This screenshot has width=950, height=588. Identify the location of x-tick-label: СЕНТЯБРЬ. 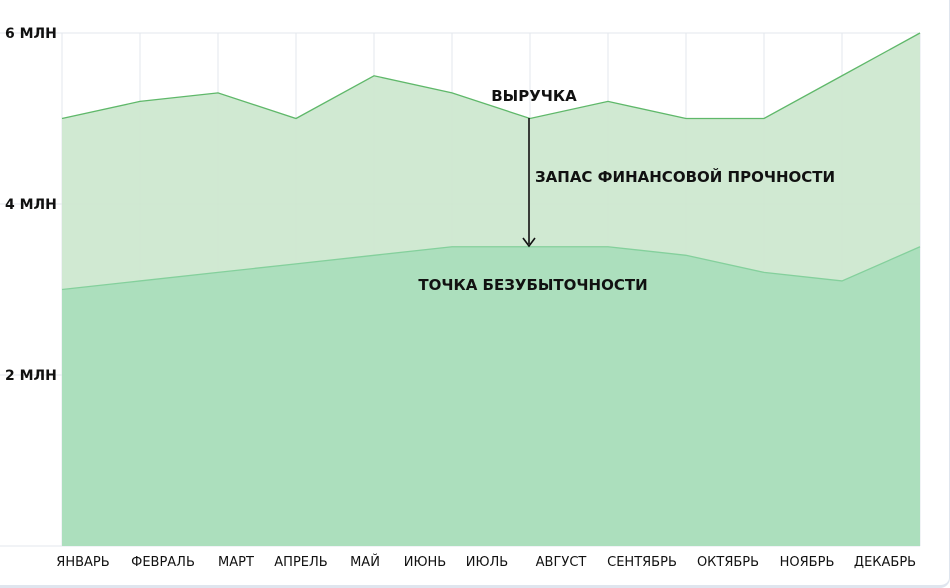
(642, 562).